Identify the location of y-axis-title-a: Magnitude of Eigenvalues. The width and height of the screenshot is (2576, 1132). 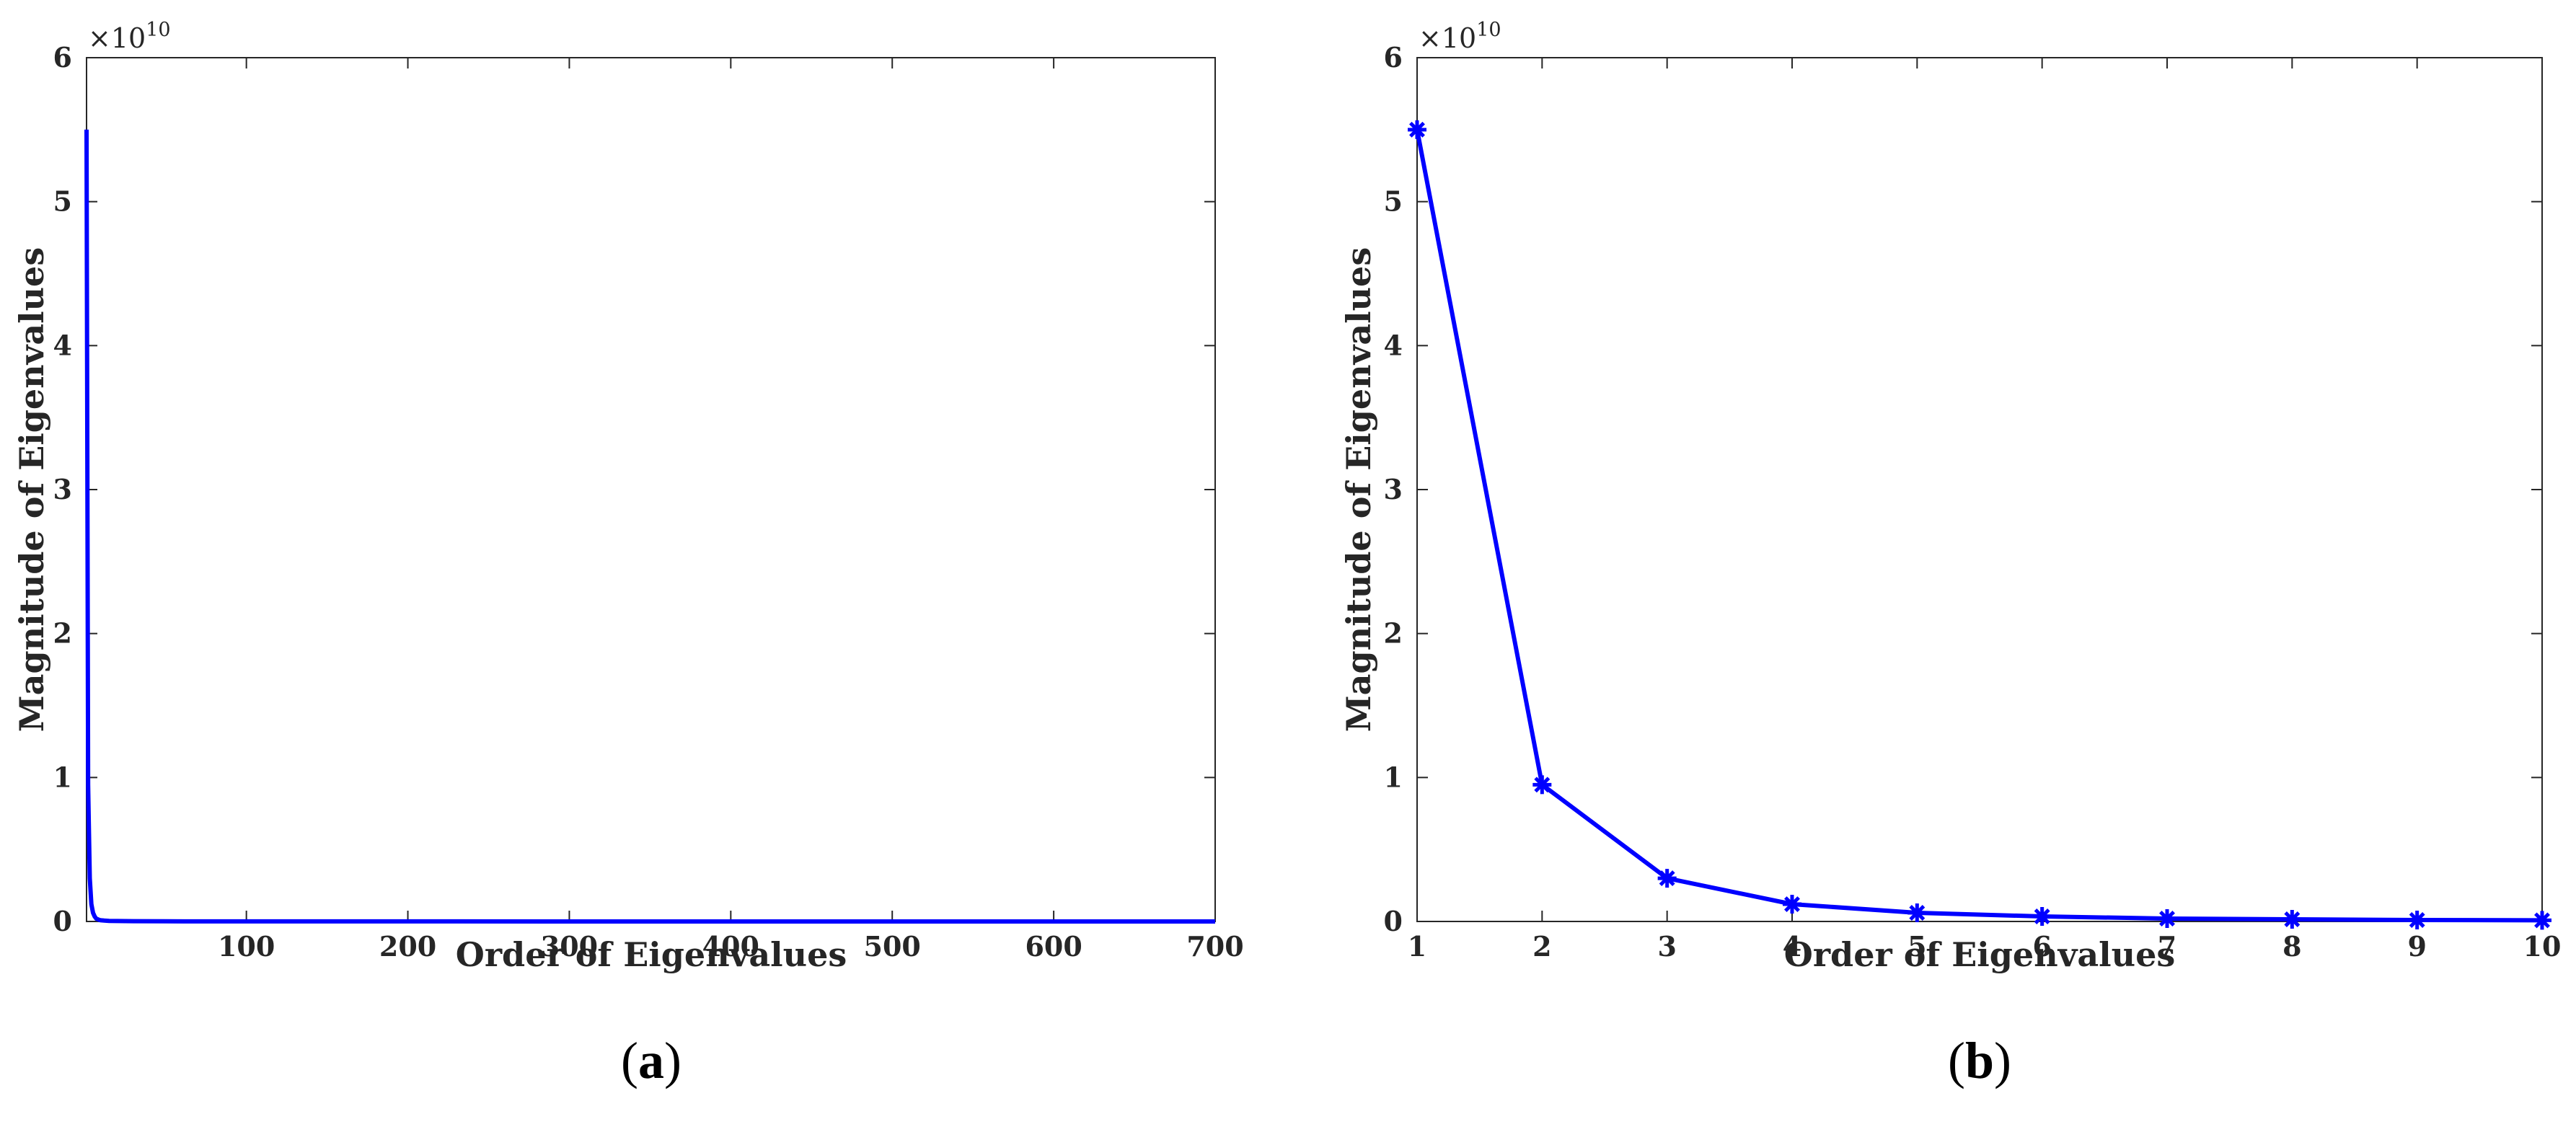
(31, 489).